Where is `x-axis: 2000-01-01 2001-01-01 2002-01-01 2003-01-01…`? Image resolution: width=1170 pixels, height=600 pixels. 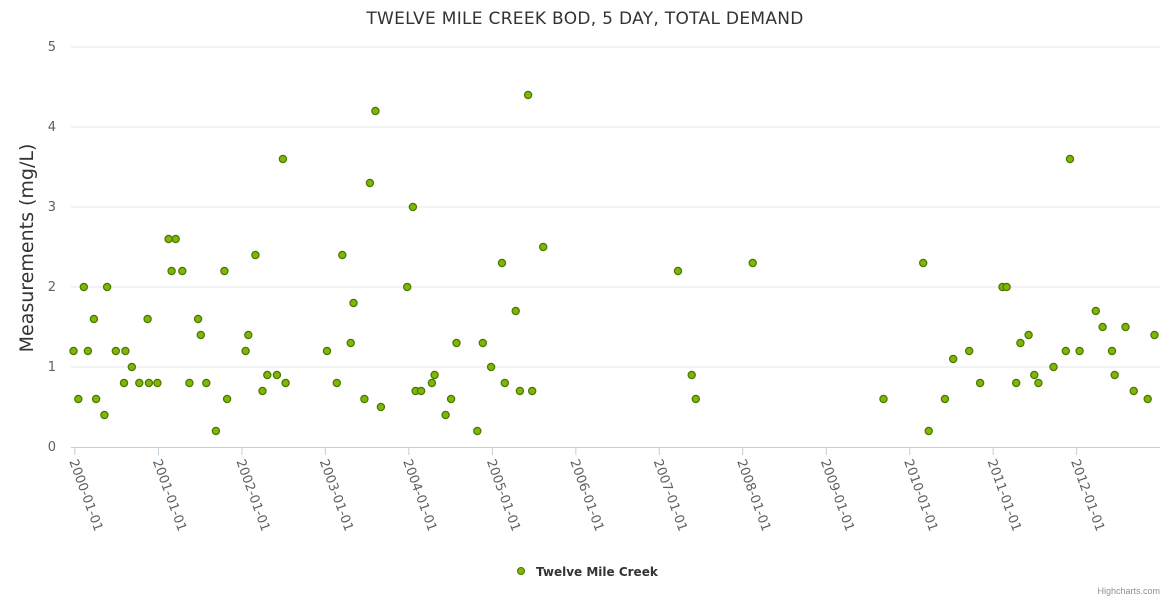 x-axis: 2000-01-01 2001-01-01 2002-01-01 2003-01-01… is located at coordinates (612, 490).